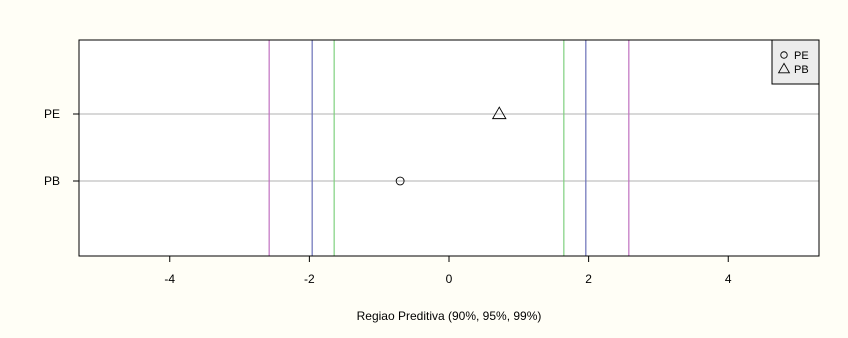 The width and height of the screenshot is (848, 338). I want to click on legend-label-pb: PB, so click(801, 70).